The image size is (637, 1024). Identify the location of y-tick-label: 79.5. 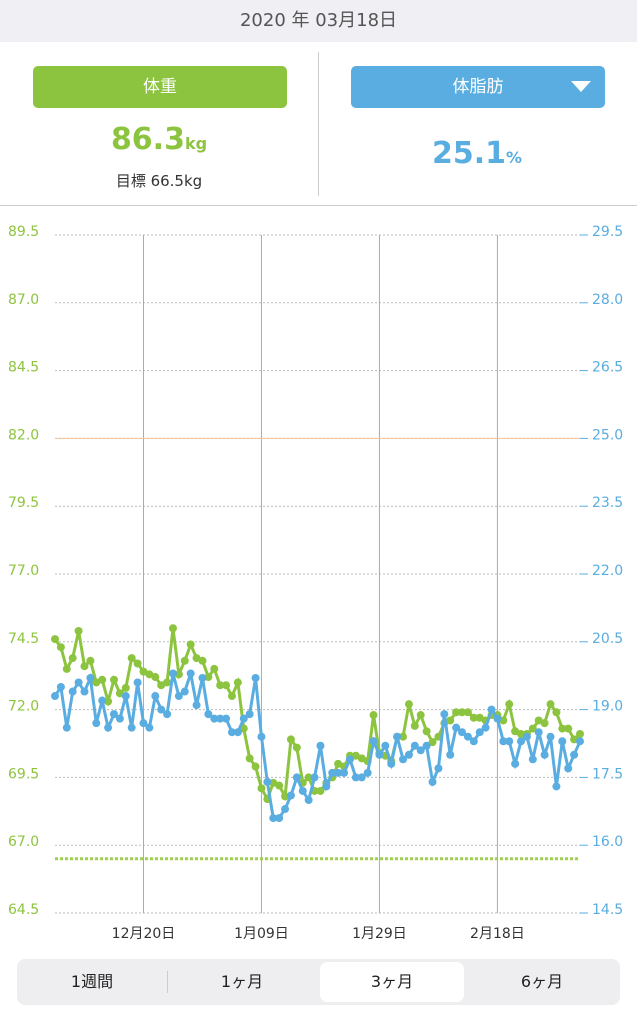
(23, 503).